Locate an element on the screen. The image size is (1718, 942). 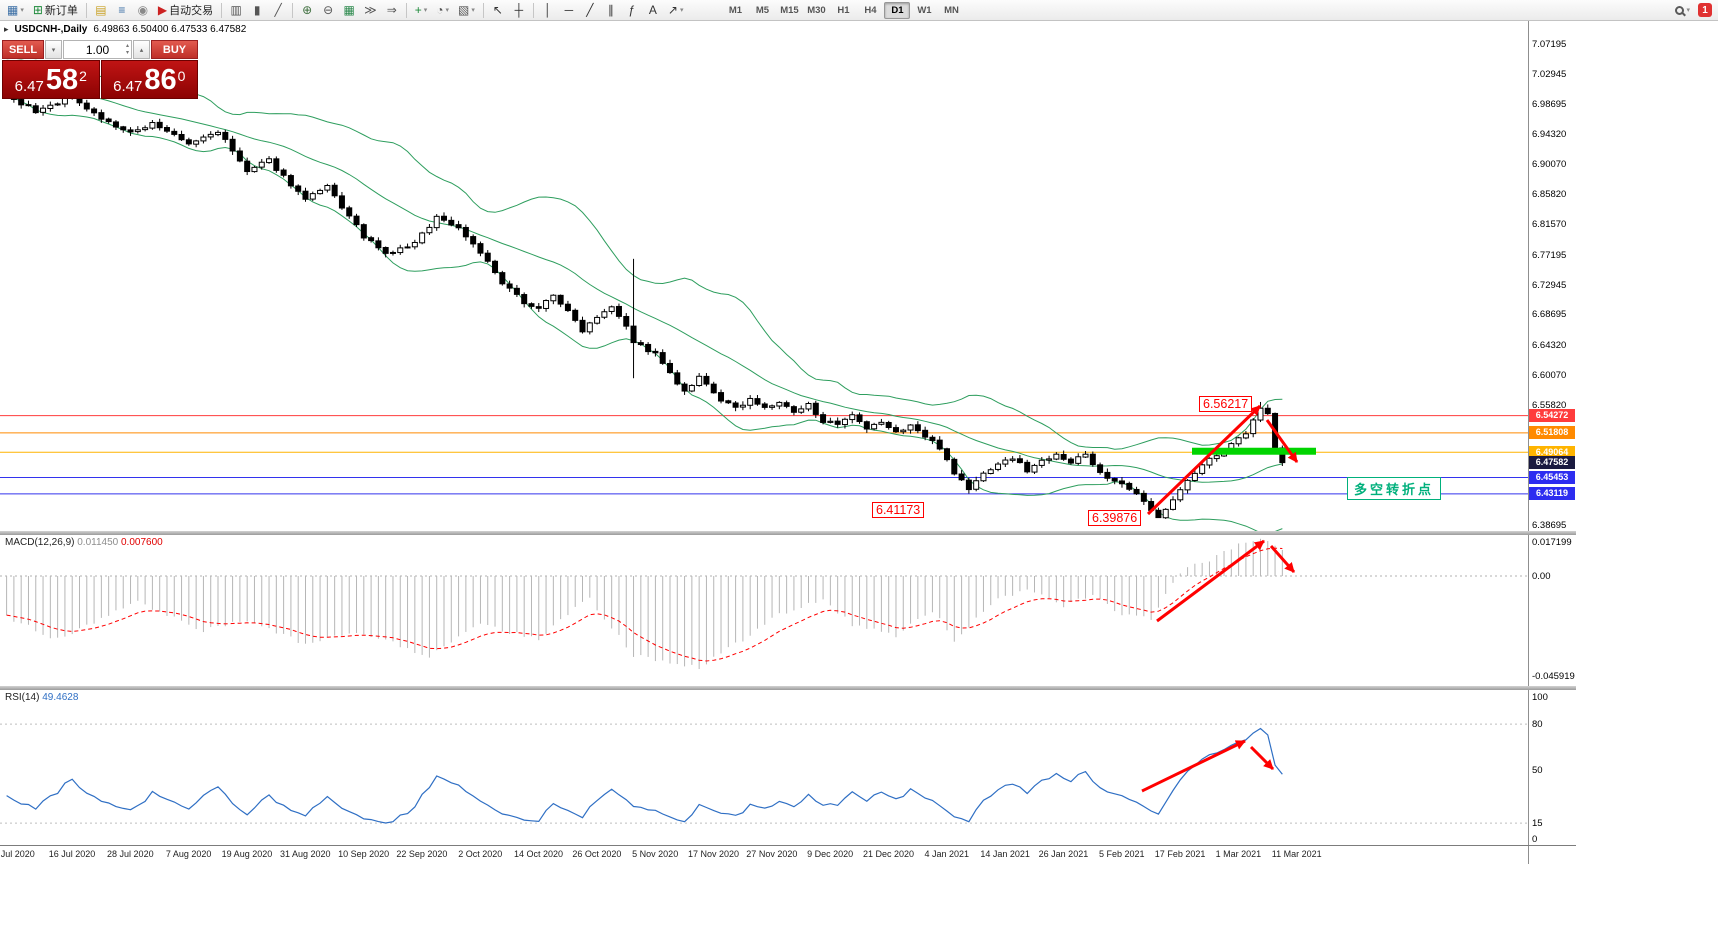
timeframe-mn-button: MN is located at coordinates (951, 10).